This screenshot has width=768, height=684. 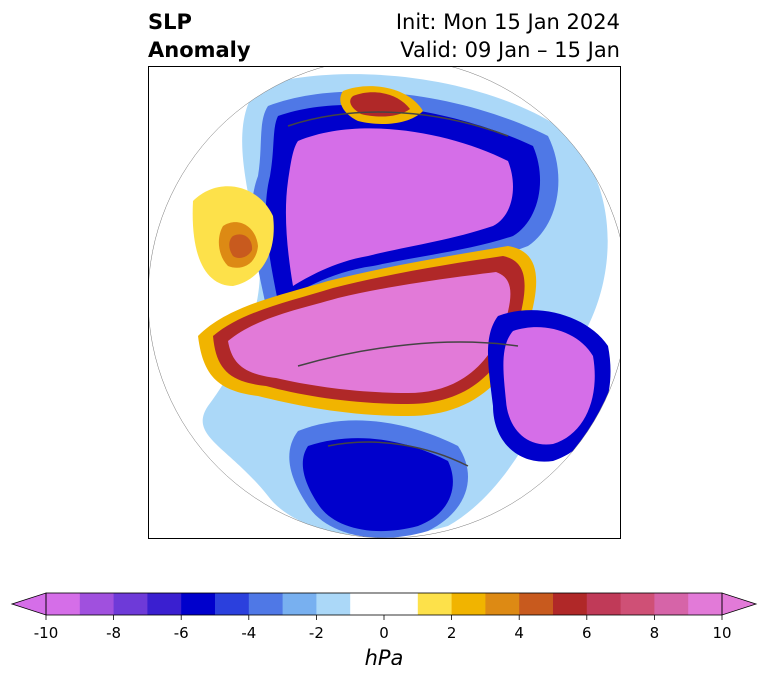 I want to click on arctic-positive-core, so click(x=369, y=332).